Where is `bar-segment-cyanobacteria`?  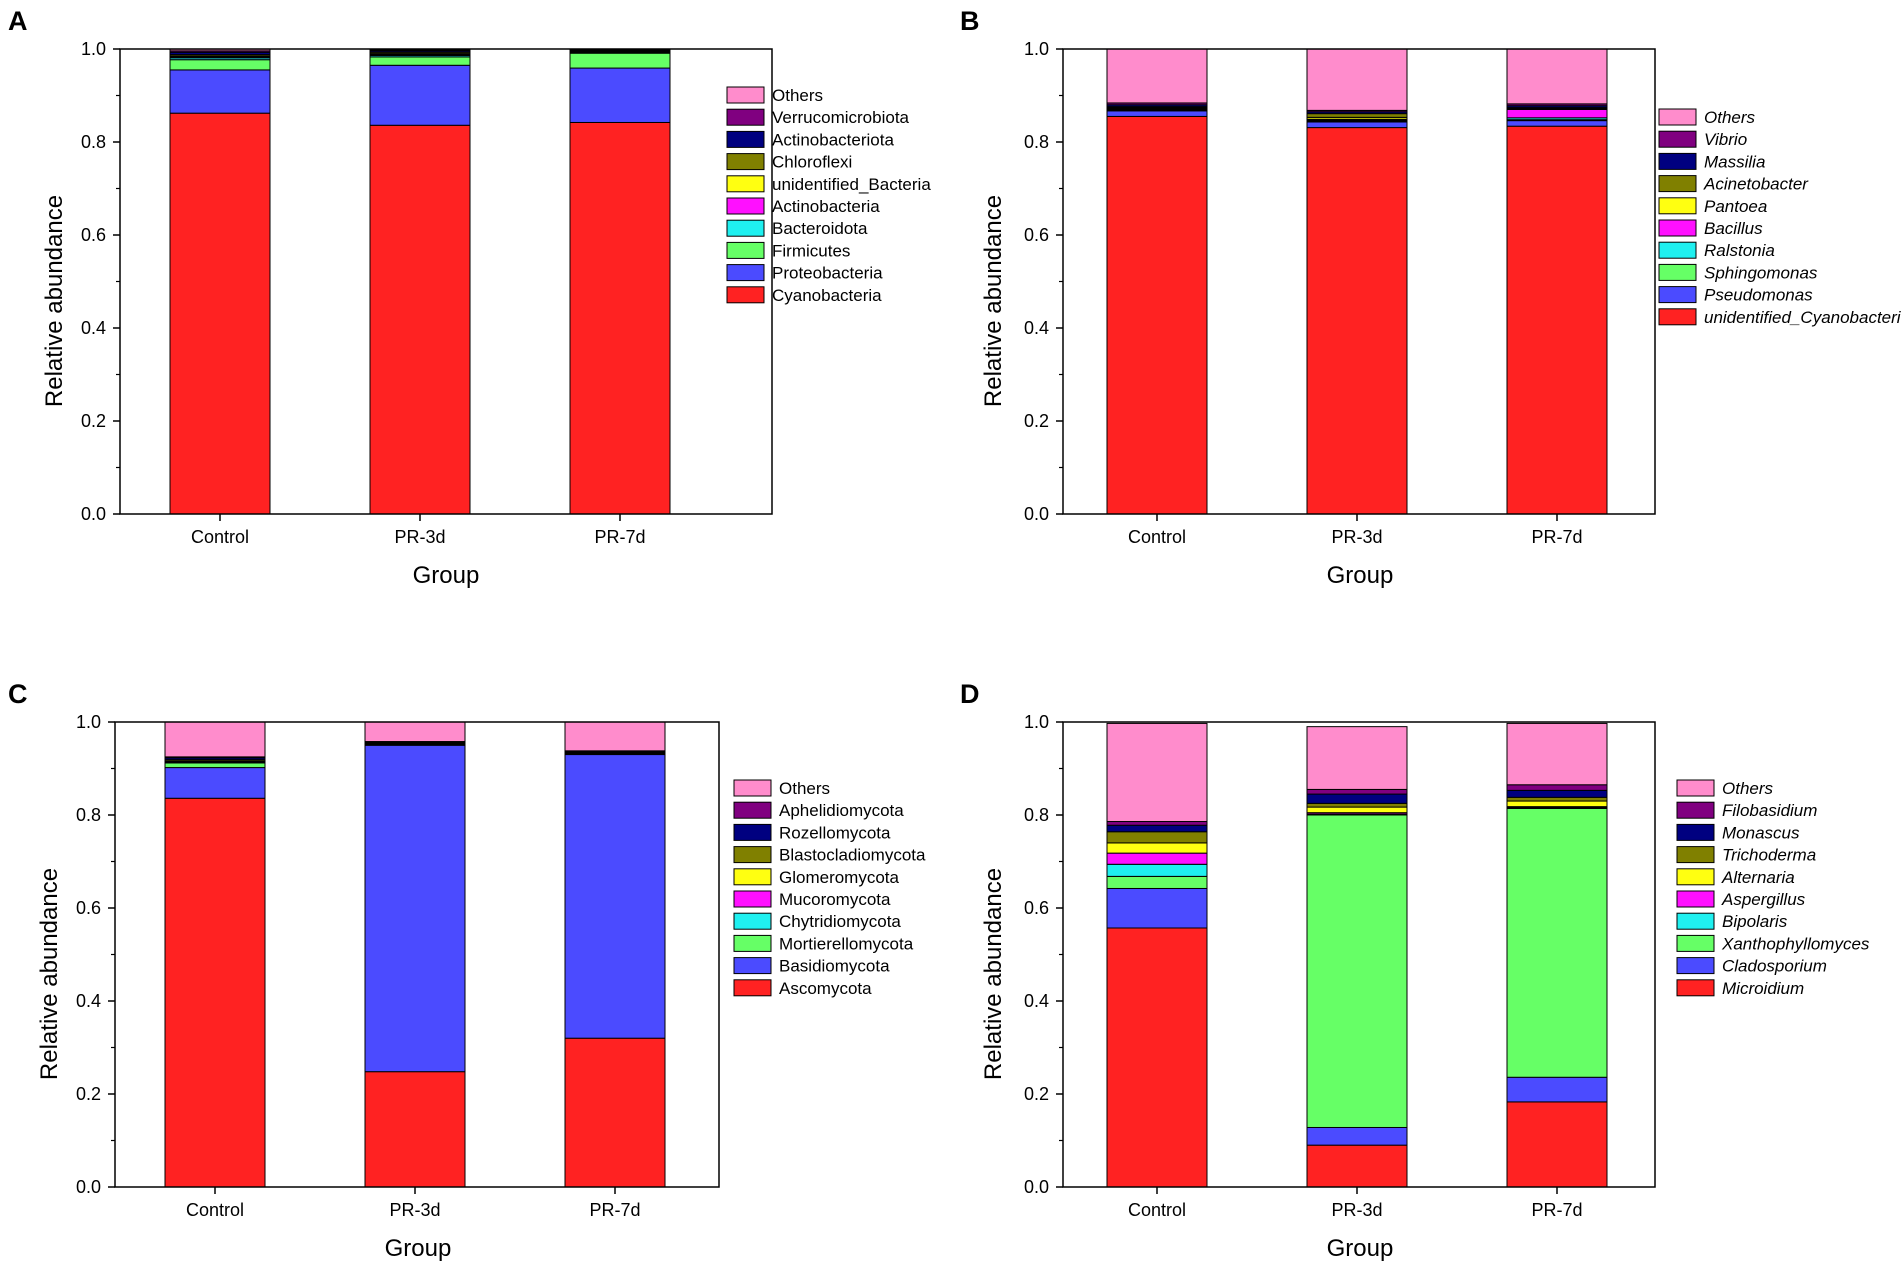 bar-segment-cyanobacteria is located at coordinates (420, 319).